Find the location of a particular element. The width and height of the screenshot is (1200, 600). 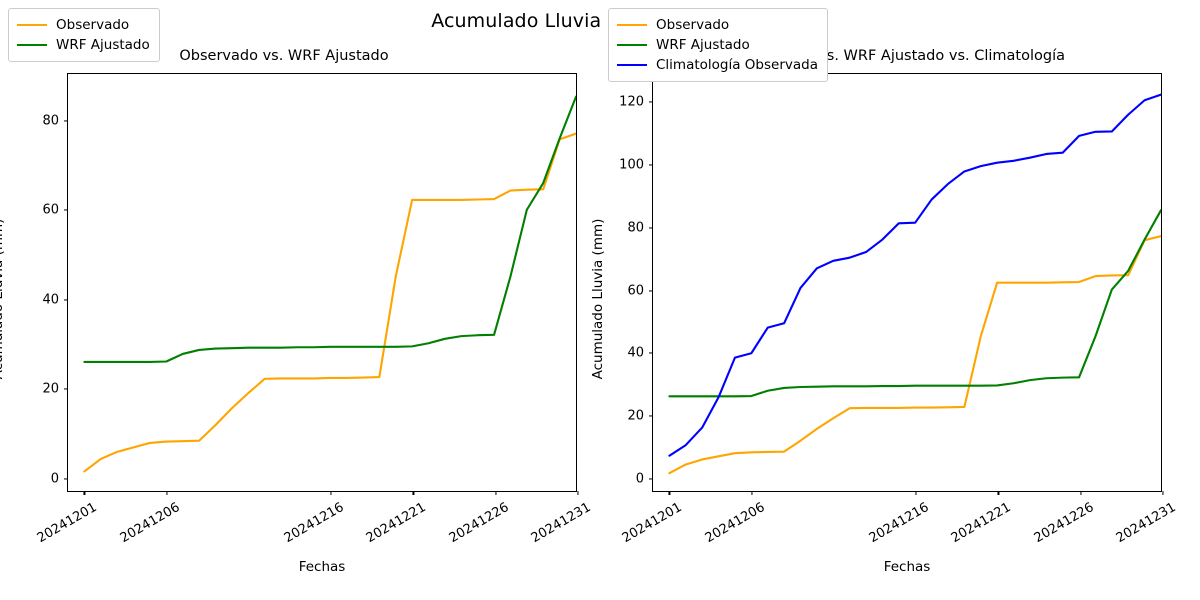

ytick-label-left-80: 80 is located at coordinates (50, 121).